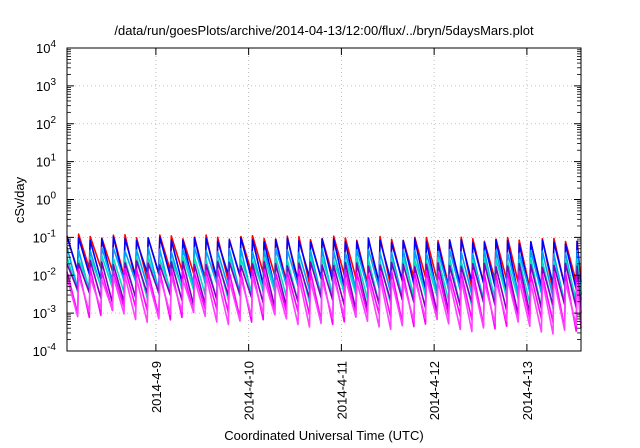 Image resolution: width=640 pixels, height=448 pixels. I want to click on y-tick-label: 10¹, so click(46, 161).